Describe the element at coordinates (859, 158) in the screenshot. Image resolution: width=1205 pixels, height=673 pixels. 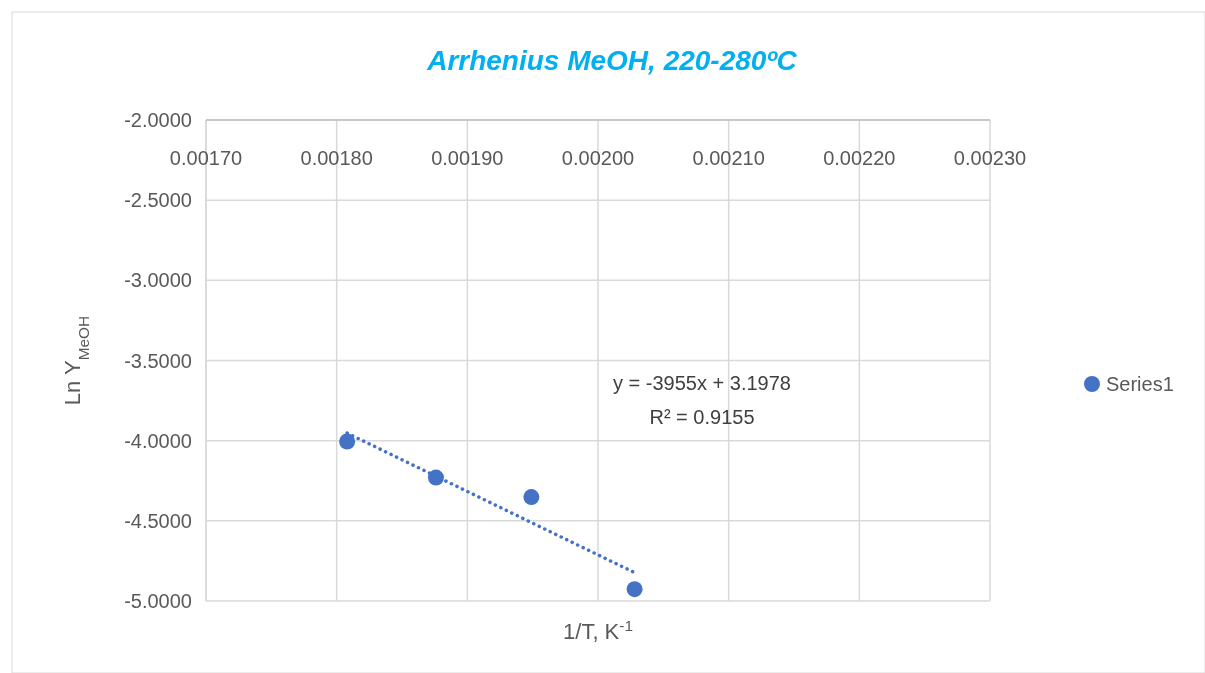
I see `x-tick-label: 0.00220` at that location.